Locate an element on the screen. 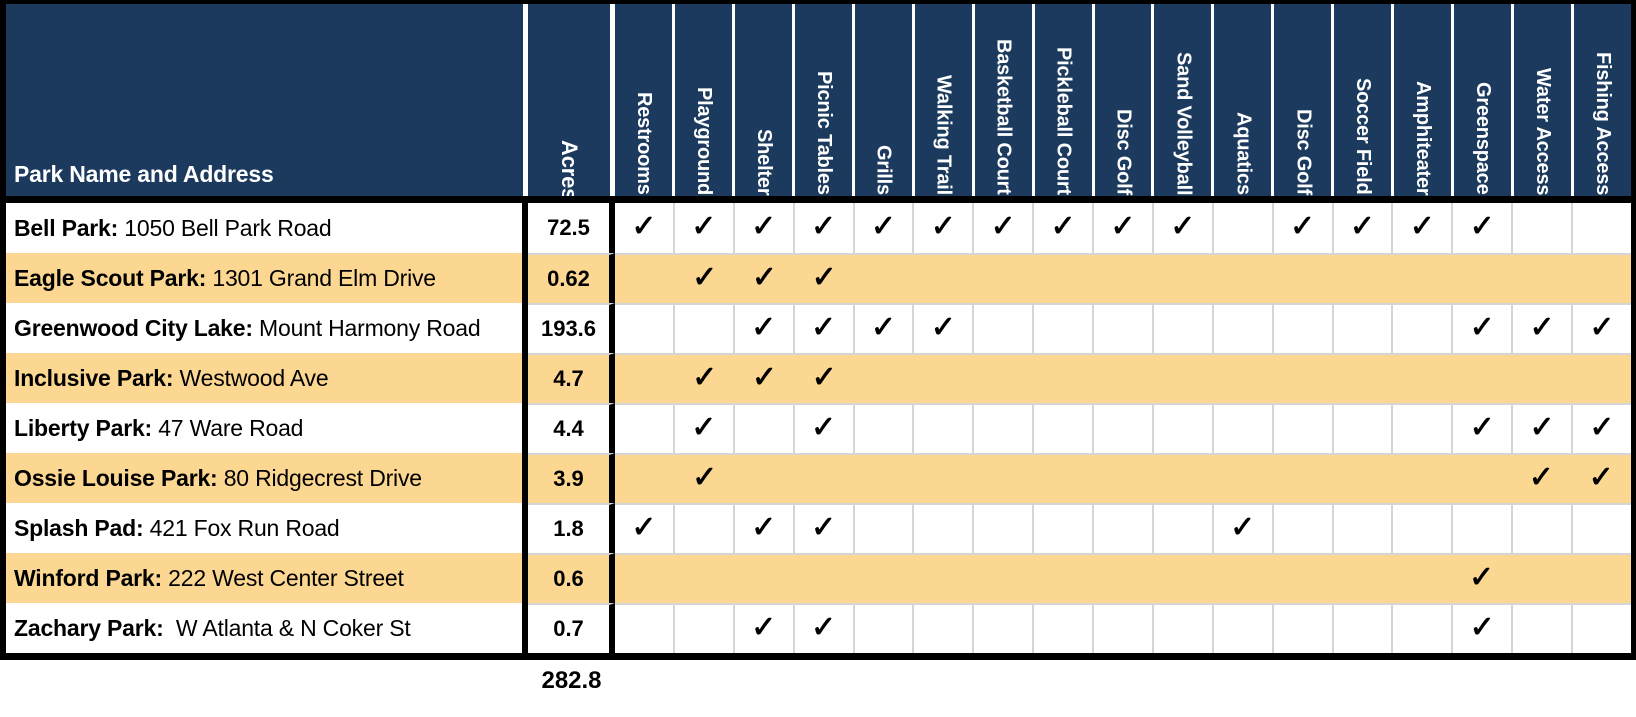 The width and height of the screenshot is (1636, 717). col-header-grills: Grills is located at coordinates (885, 100).